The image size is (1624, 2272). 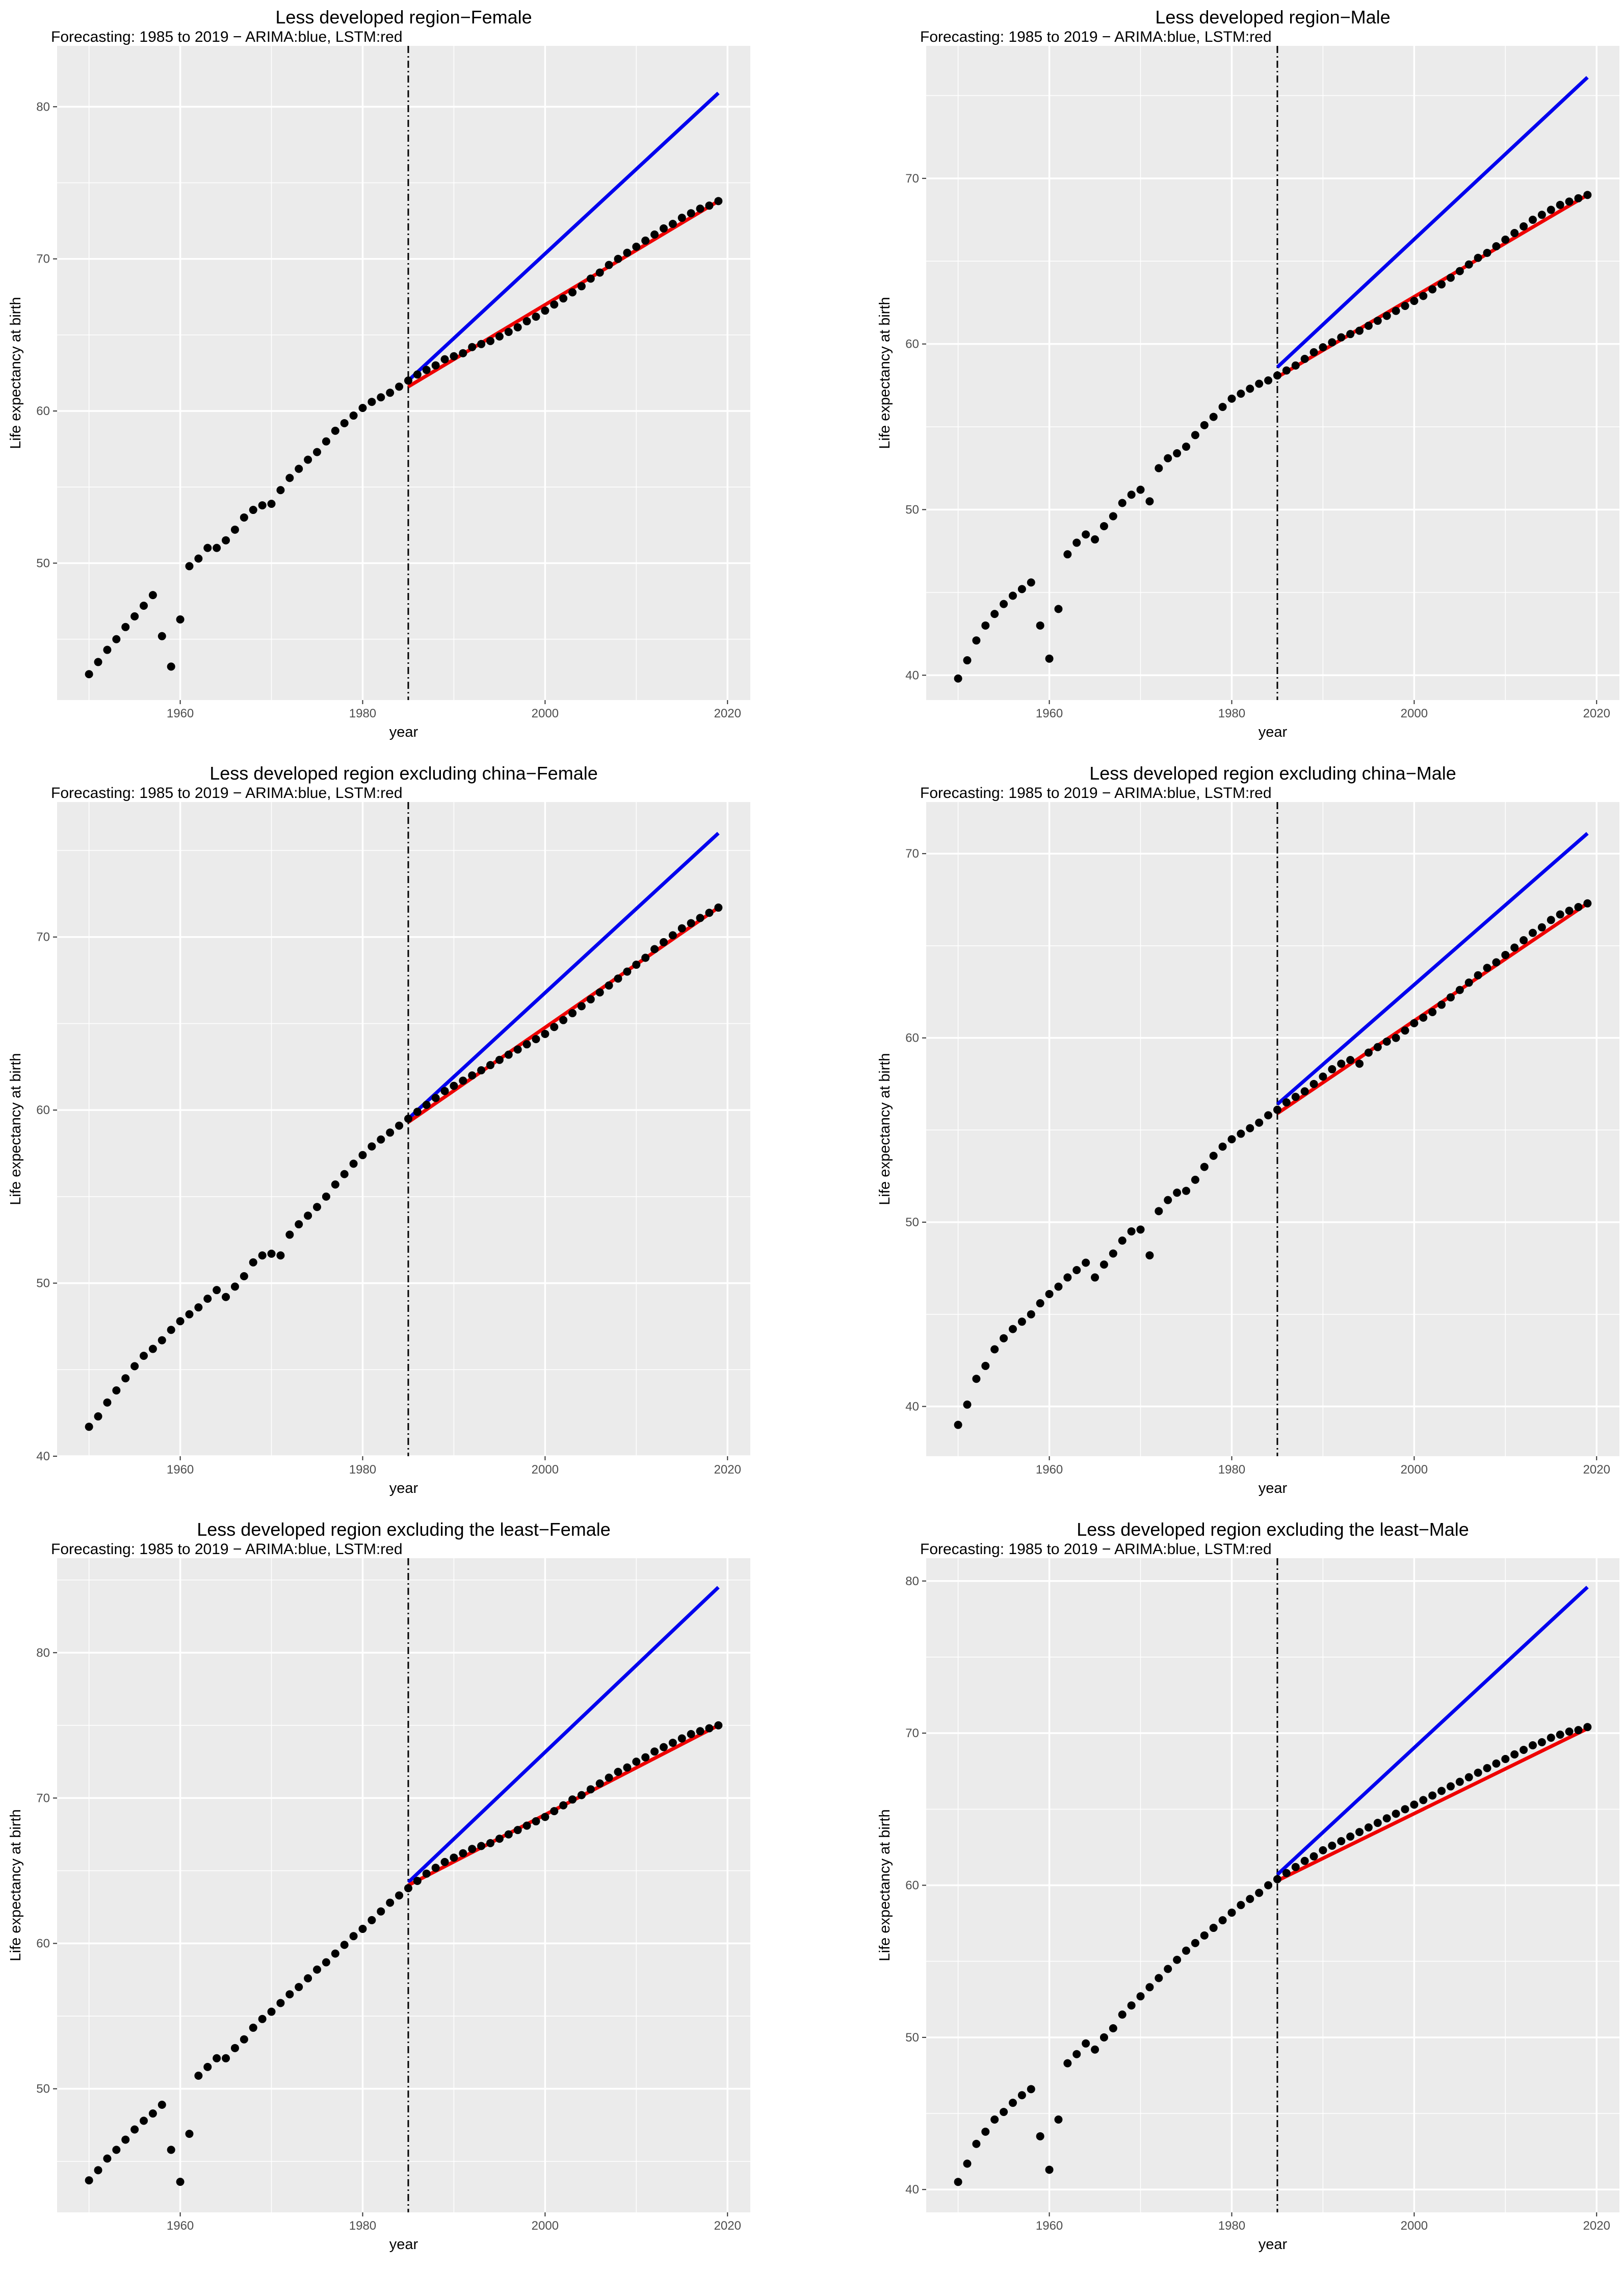 What do you see at coordinates (885, 373) in the screenshot?
I see `y-axis-label: Life expectancy at birth` at bounding box center [885, 373].